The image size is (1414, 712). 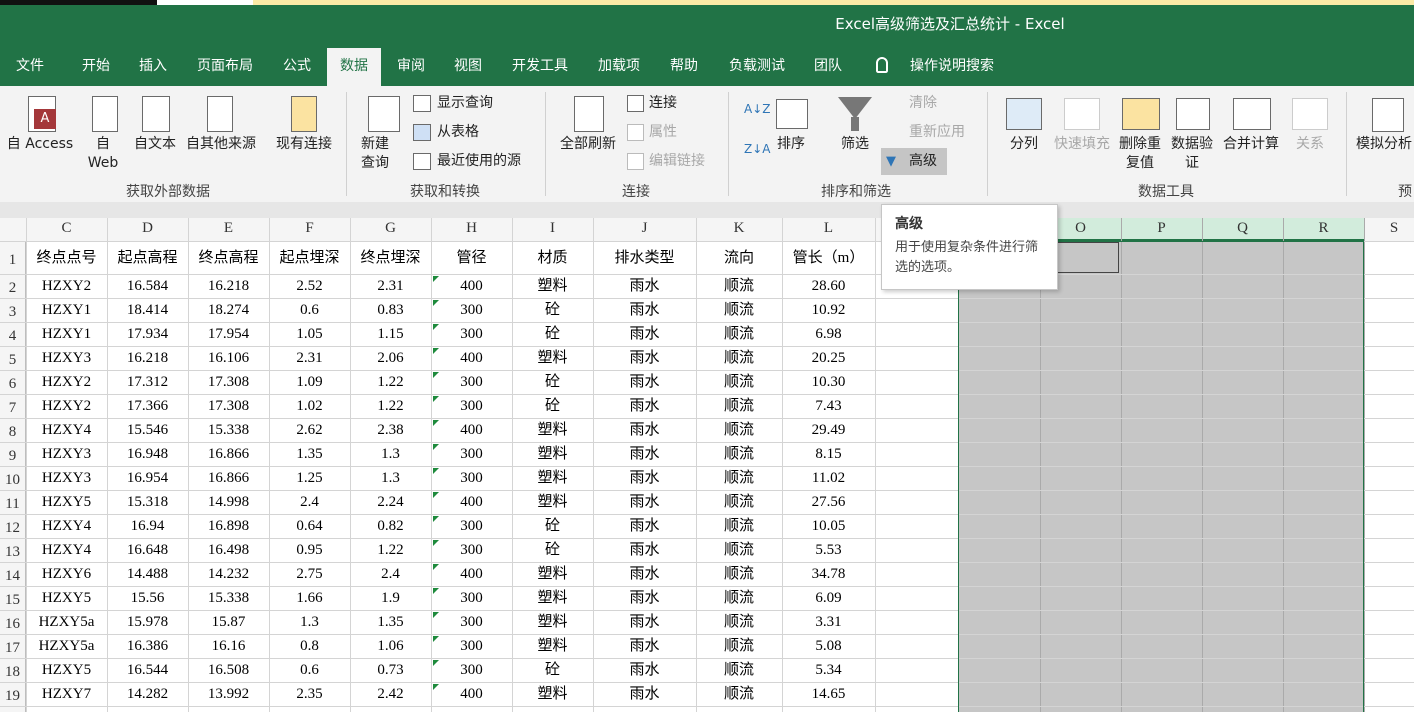 What do you see at coordinates (1384, 144) in the screenshot?
I see `ribbon-button: 模拟分析` at bounding box center [1384, 144].